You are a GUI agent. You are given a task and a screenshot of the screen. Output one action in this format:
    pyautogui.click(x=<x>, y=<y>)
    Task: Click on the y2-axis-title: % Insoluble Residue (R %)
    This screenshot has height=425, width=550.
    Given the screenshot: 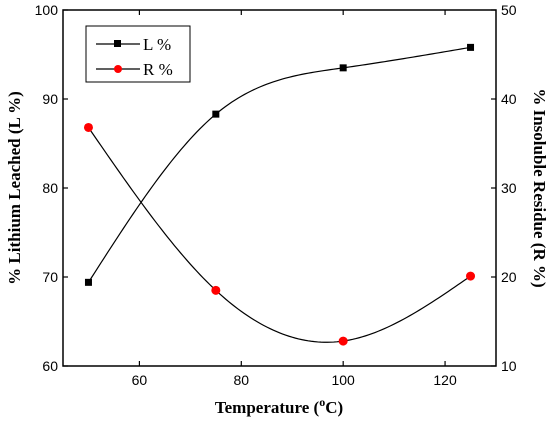 What is the action you would take?
    pyautogui.click(x=539, y=187)
    